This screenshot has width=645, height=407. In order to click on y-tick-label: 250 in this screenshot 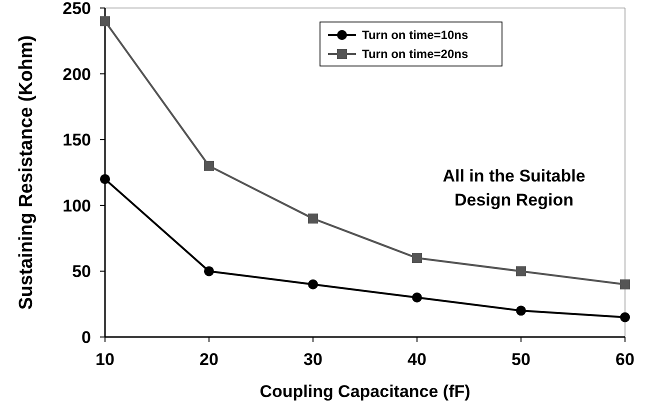, I will do `click(76, 9)`.